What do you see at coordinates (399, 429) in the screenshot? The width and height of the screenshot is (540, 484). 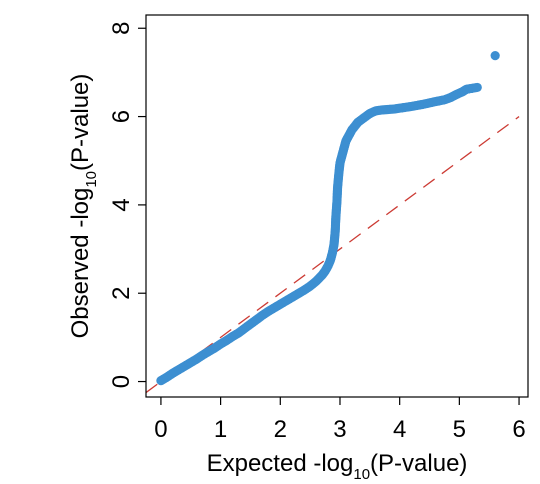 I see `x-tick-label: 4` at bounding box center [399, 429].